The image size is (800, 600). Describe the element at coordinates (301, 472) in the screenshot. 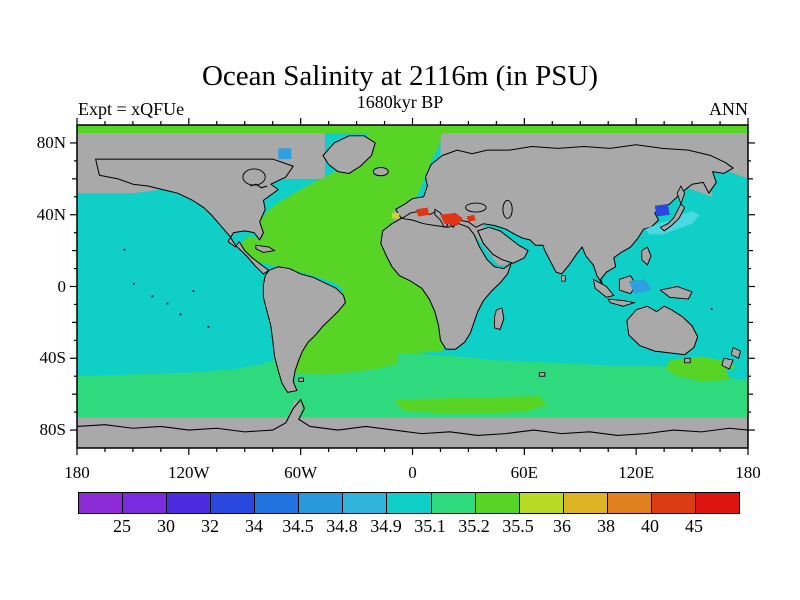

I see `lon-label-60W: 60W` at that location.